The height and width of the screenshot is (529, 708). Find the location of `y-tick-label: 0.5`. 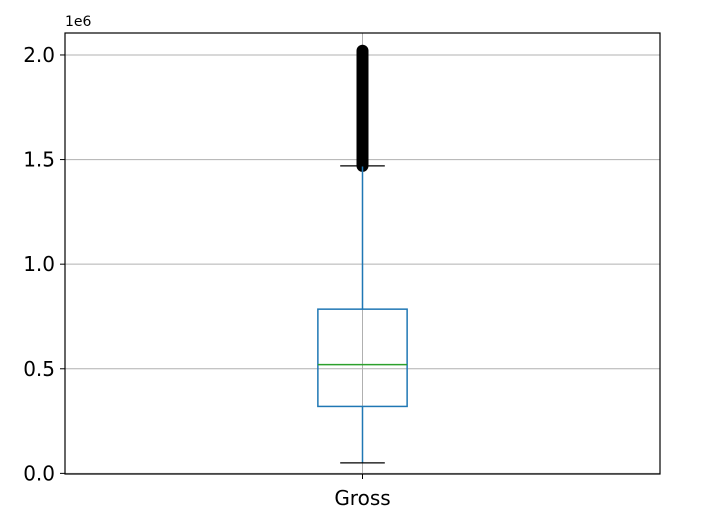

y-tick-label: 0.5 is located at coordinates (39, 369).